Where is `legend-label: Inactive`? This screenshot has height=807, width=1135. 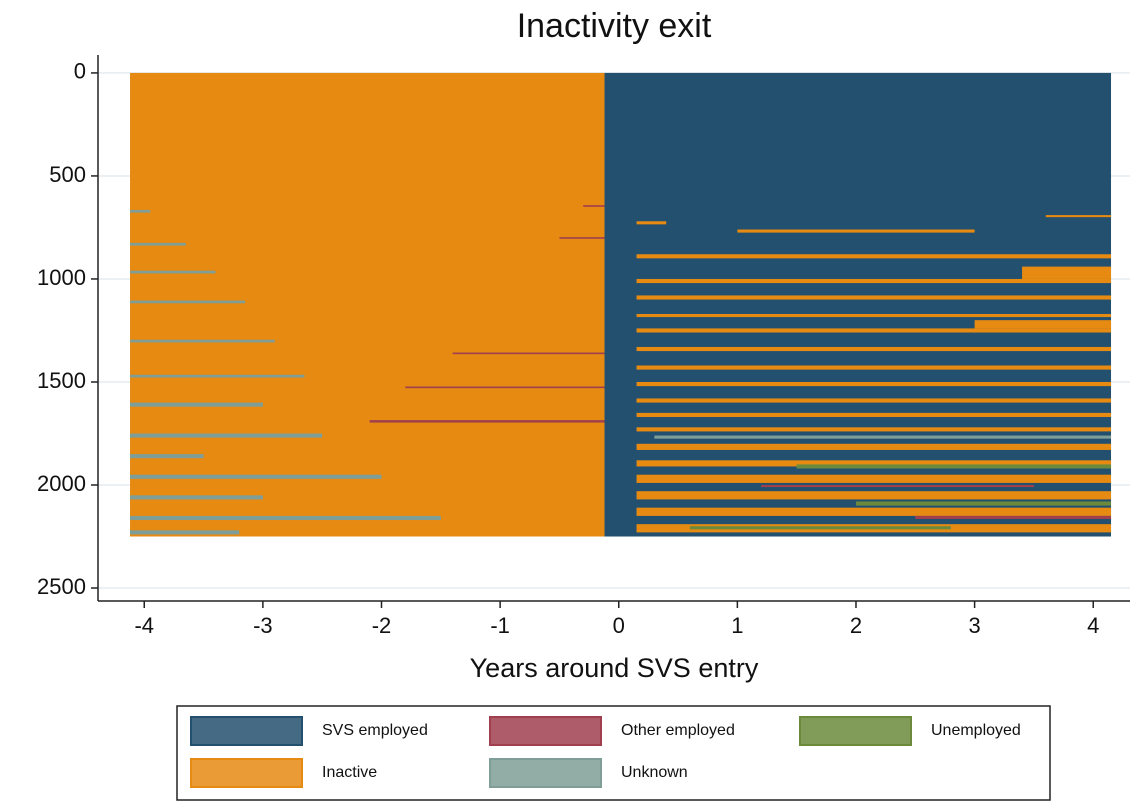 legend-label: Inactive is located at coordinates (349, 772).